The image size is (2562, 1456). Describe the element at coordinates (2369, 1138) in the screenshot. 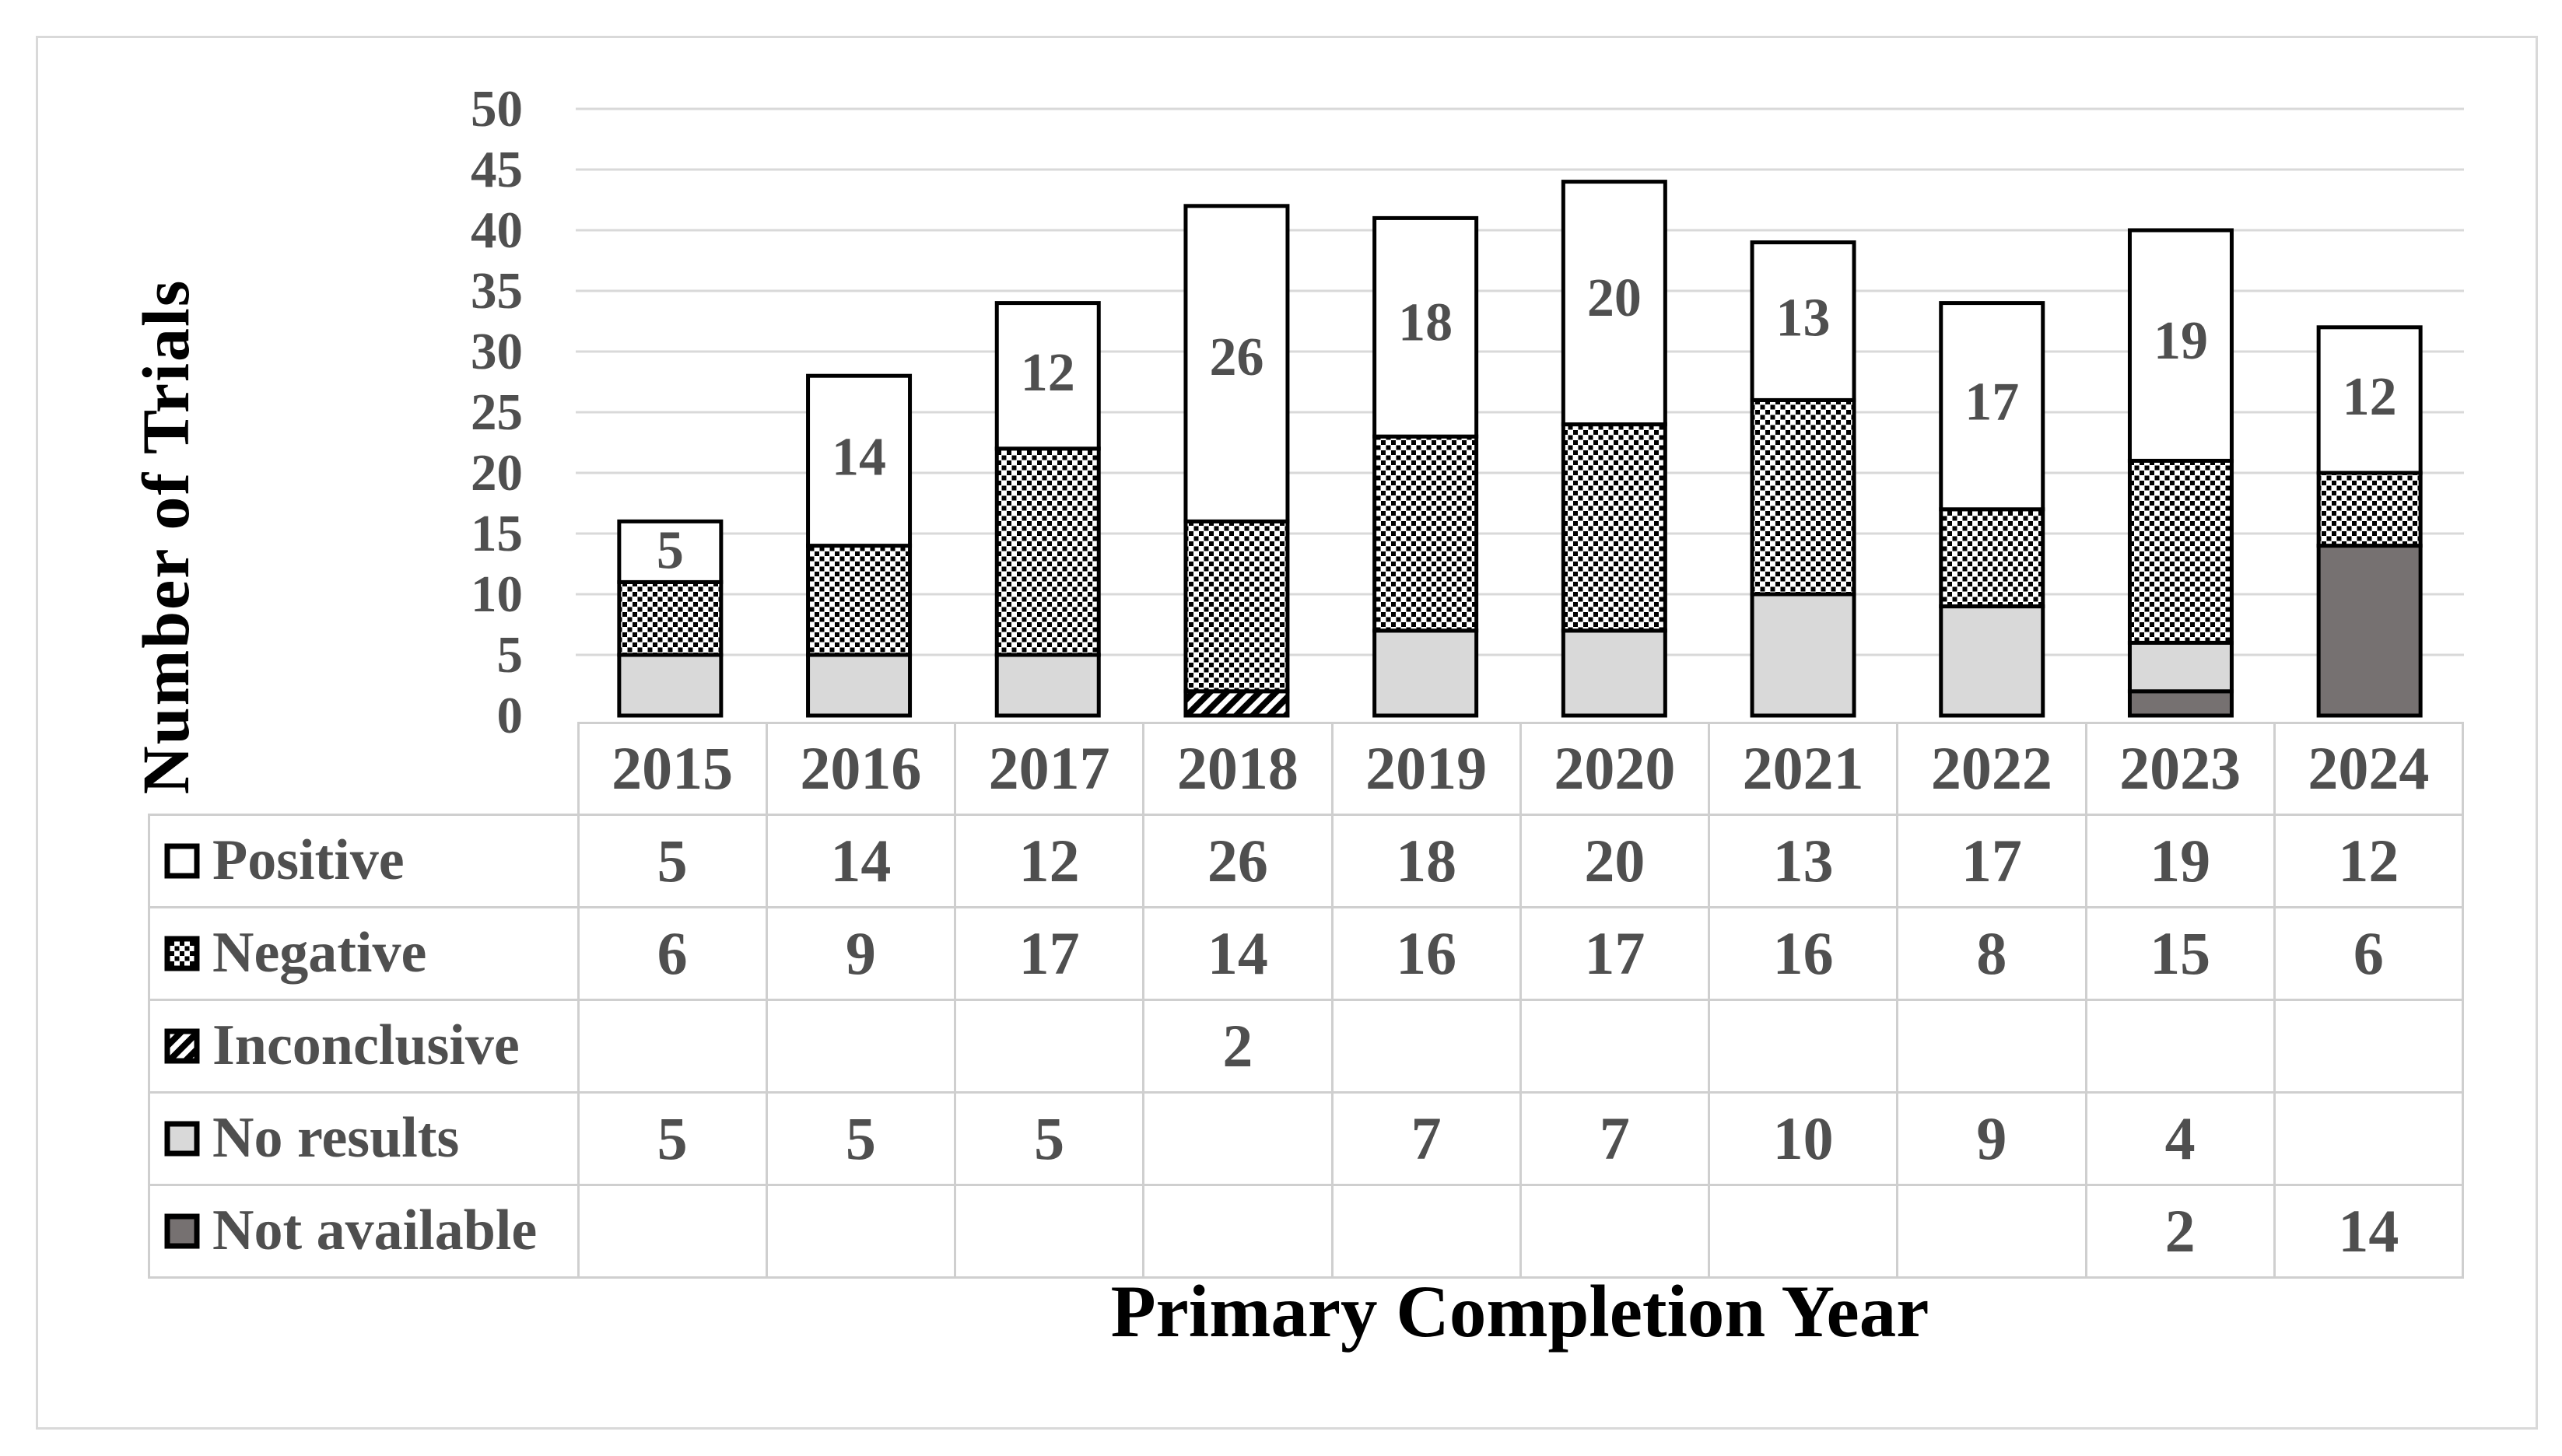

I see `cell-no-results-2024` at that location.